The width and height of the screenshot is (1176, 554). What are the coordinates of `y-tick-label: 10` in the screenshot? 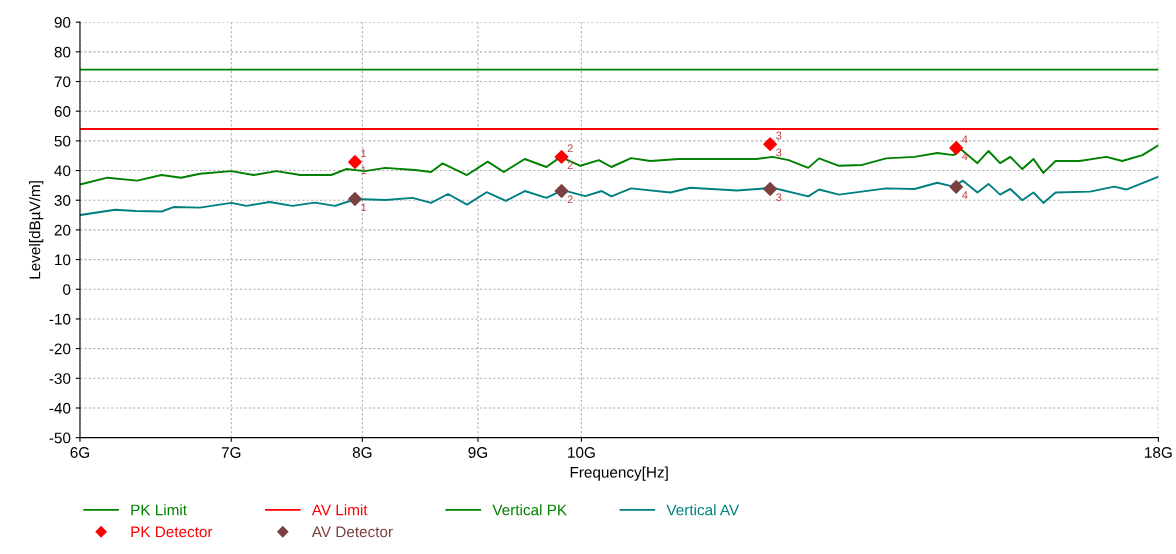 It's located at (63, 260).